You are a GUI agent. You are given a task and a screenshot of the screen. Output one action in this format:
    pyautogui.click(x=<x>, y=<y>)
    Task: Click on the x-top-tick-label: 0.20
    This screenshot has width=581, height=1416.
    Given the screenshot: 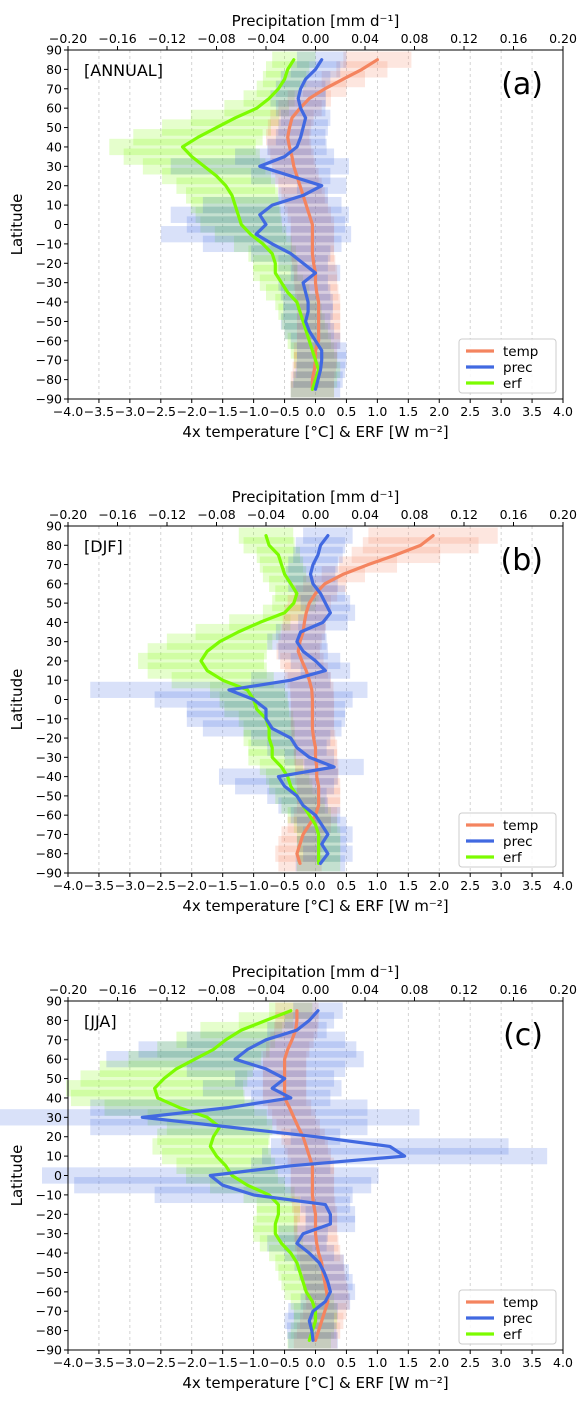 What is the action you would take?
    pyautogui.click(x=563, y=989)
    